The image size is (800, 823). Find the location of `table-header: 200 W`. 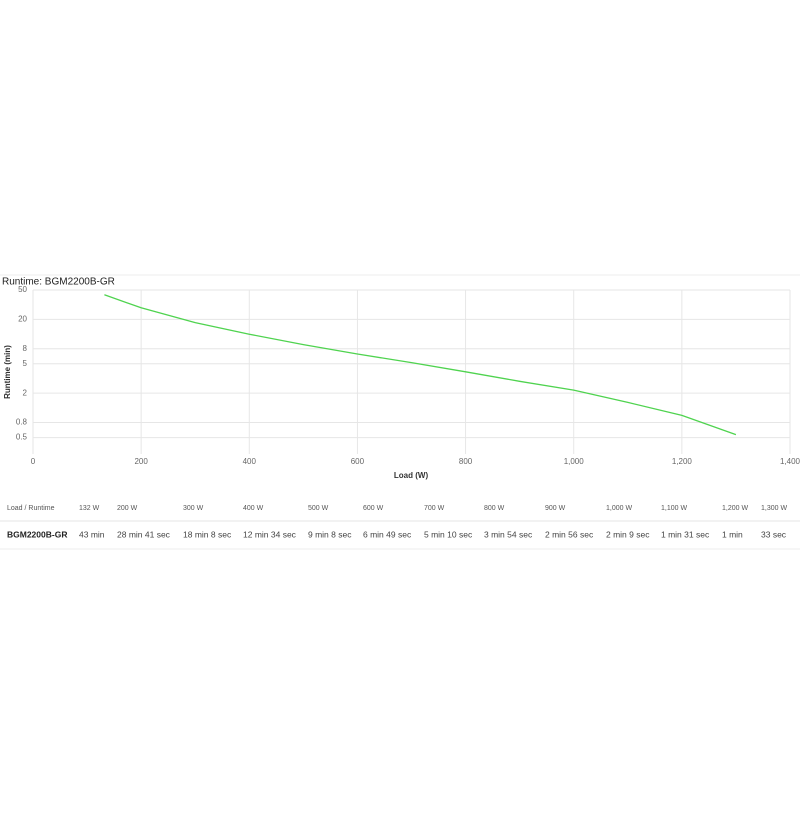

table-header: 200 W is located at coordinates (127, 508).